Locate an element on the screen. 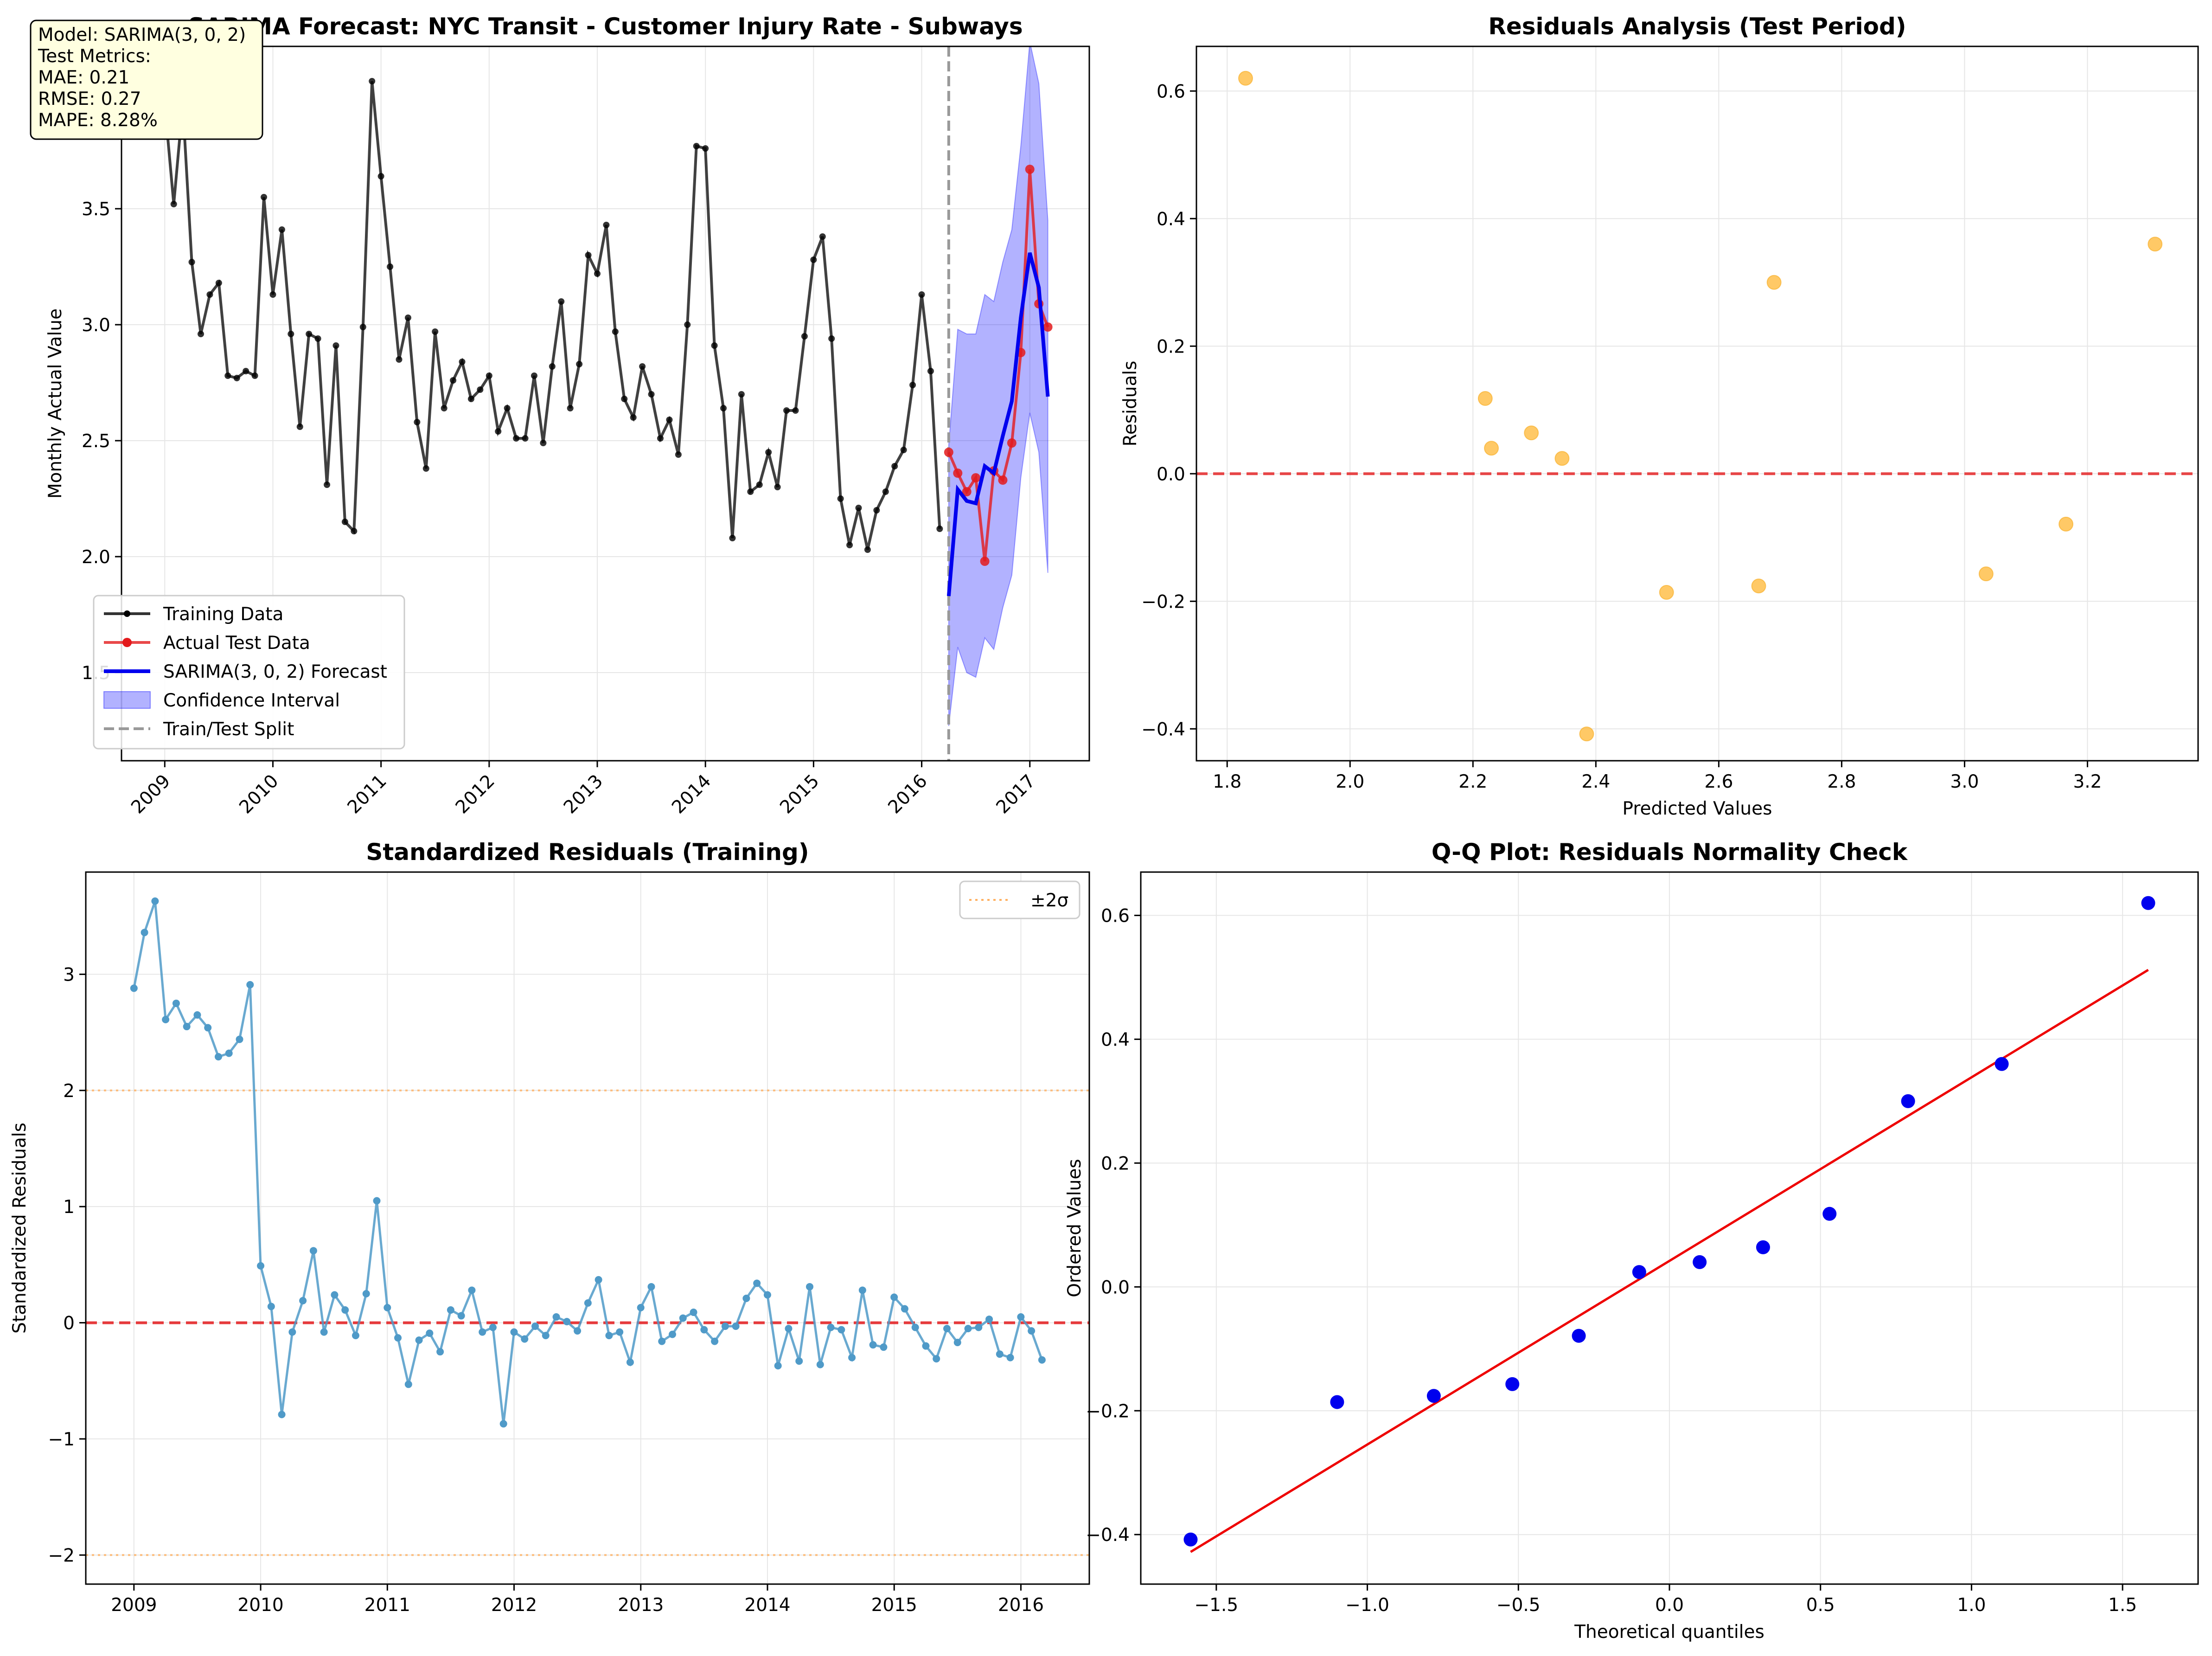 The height and width of the screenshot is (1656, 2212). y-tick-label: 0.4 is located at coordinates (1115, 1040).